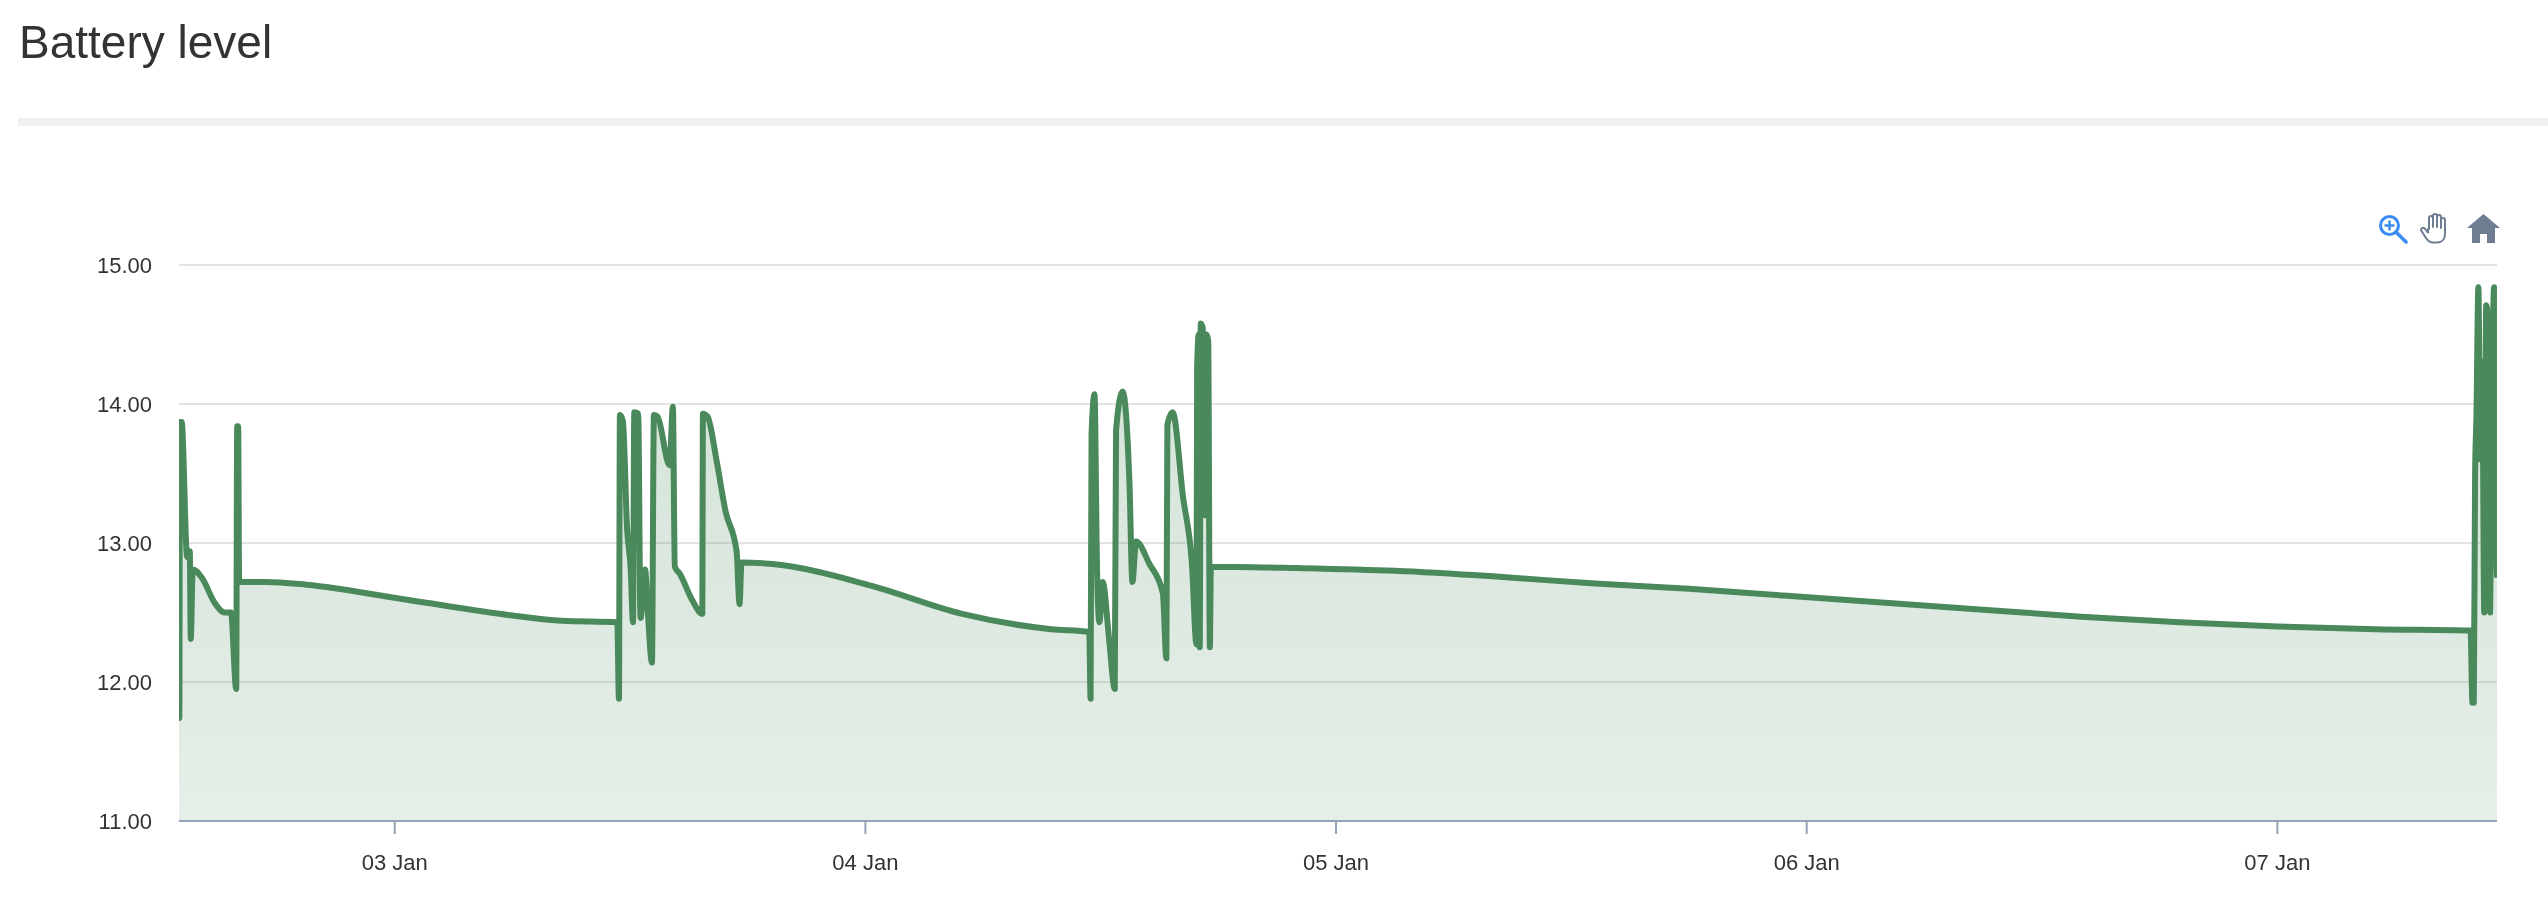 The width and height of the screenshot is (2548, 920). What do you see at coordinates (124, 682) in the screenshot?
I see `y-tick-label: 12.00` at bounding box center [124, 682].